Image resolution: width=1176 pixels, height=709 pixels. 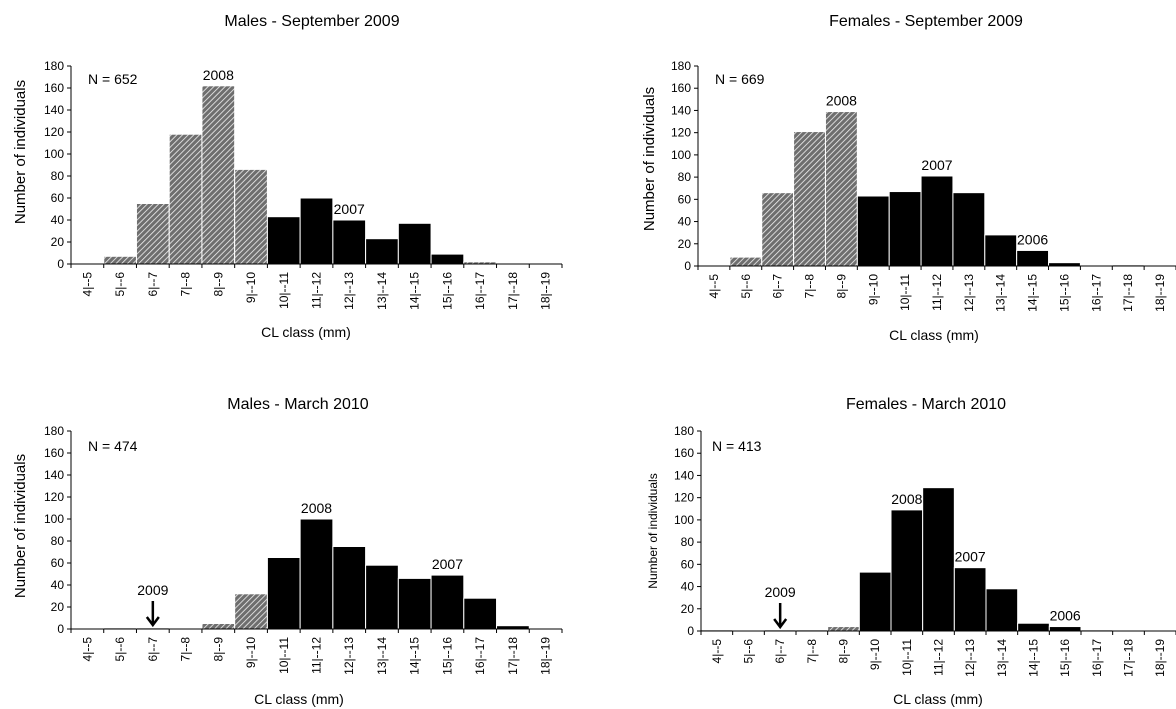 What do you see at coordinates (152, 622) in the screenshot?
I see `cohort-arrow-head` at bounding box center [152, 622].